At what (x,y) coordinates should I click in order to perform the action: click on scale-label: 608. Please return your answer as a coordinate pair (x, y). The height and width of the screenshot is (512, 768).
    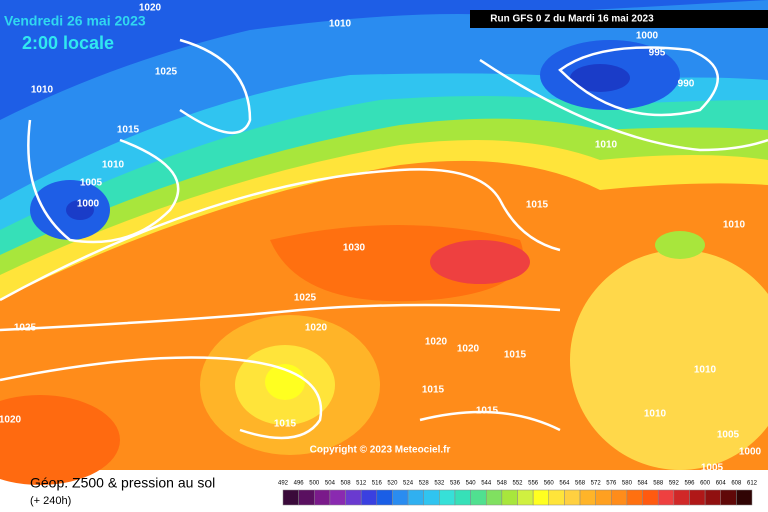
    Looking at the image, I should click on (736, 484).